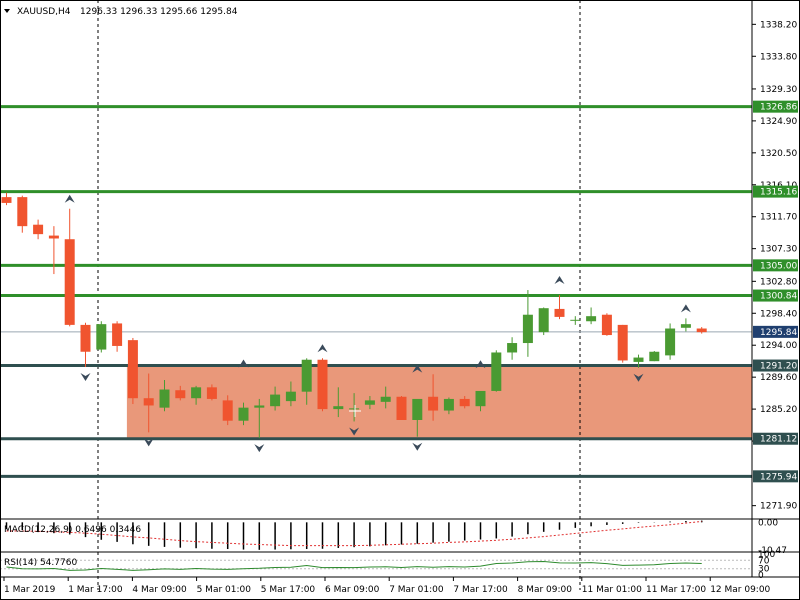  What do you see at coordinates (40, 563) in the screenshot?
I see `rsi-header: RSI(14) 54.7760` at bounding box center [40, 563].